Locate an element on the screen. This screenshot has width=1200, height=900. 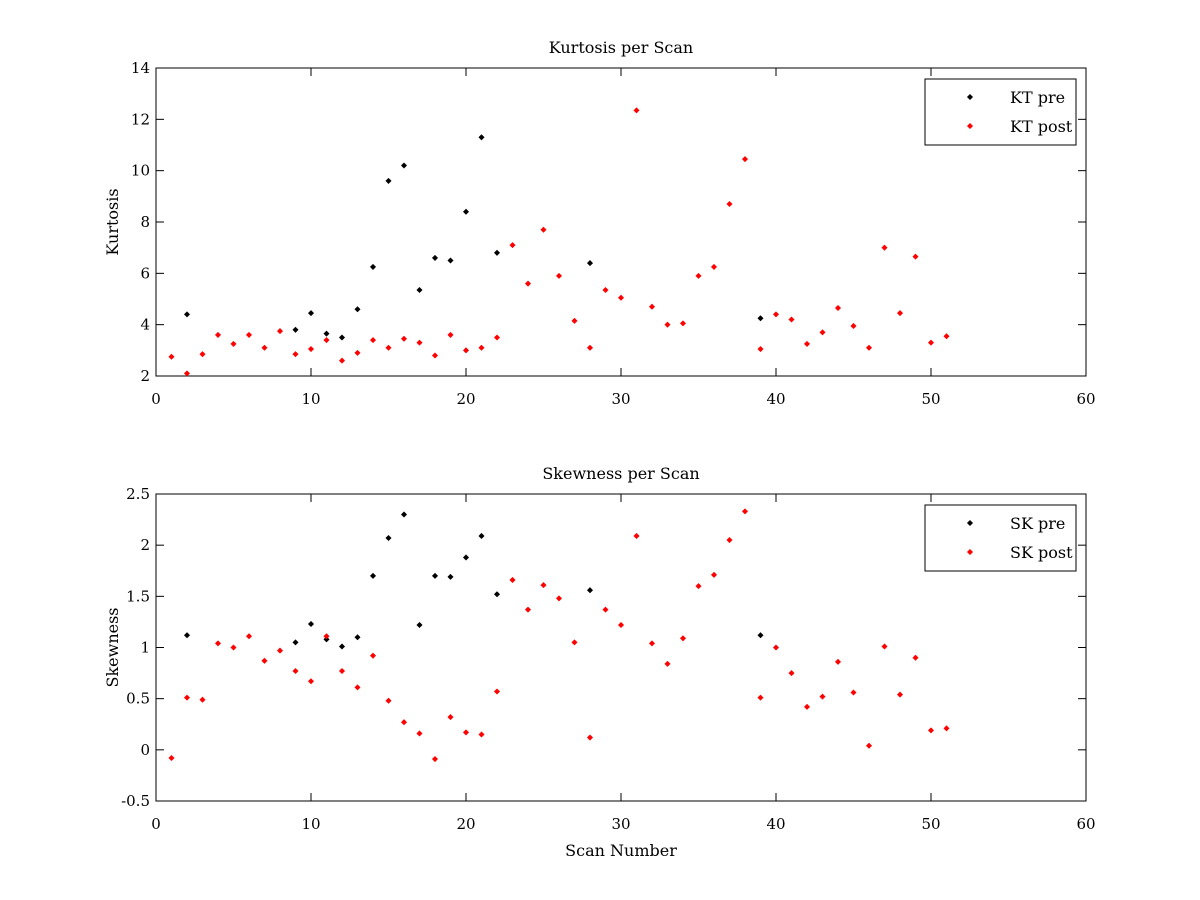
kurtosis-y-axis-label: Kurtosis is located at coordinates (112, 221).